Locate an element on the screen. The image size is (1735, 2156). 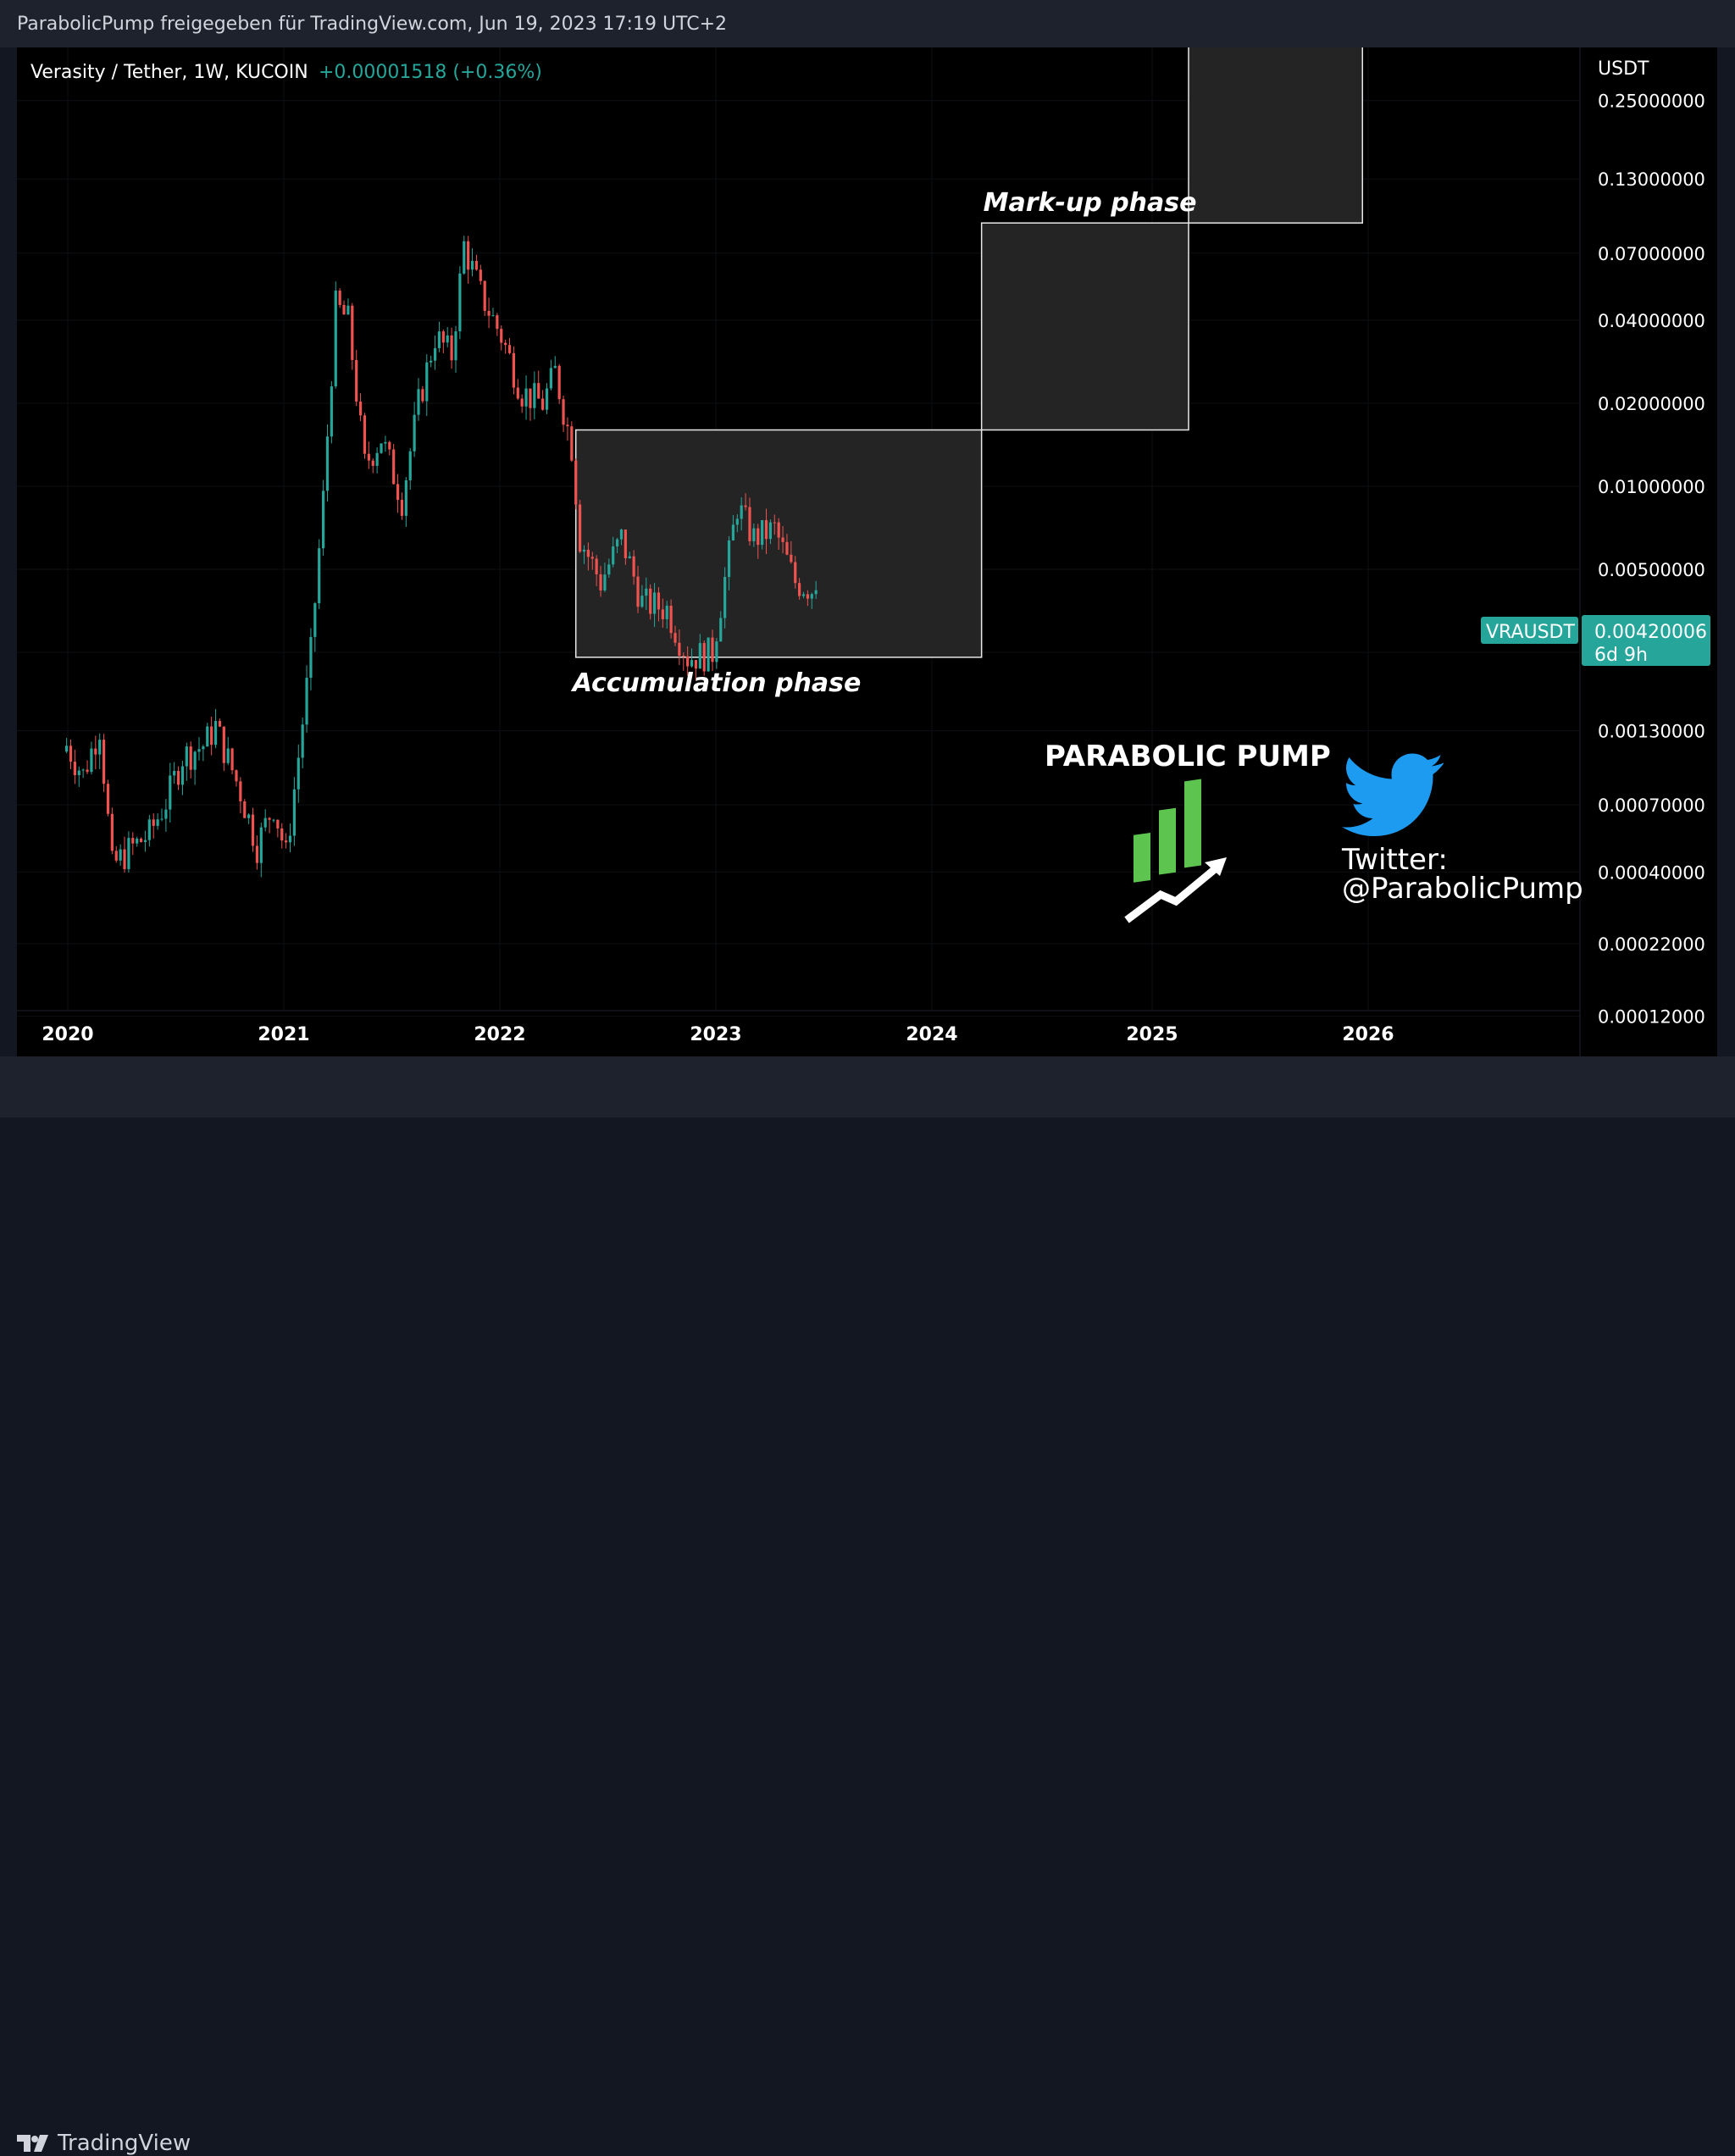
price-tick-label: 0.01000000 is located at coordinates (1651, 487).